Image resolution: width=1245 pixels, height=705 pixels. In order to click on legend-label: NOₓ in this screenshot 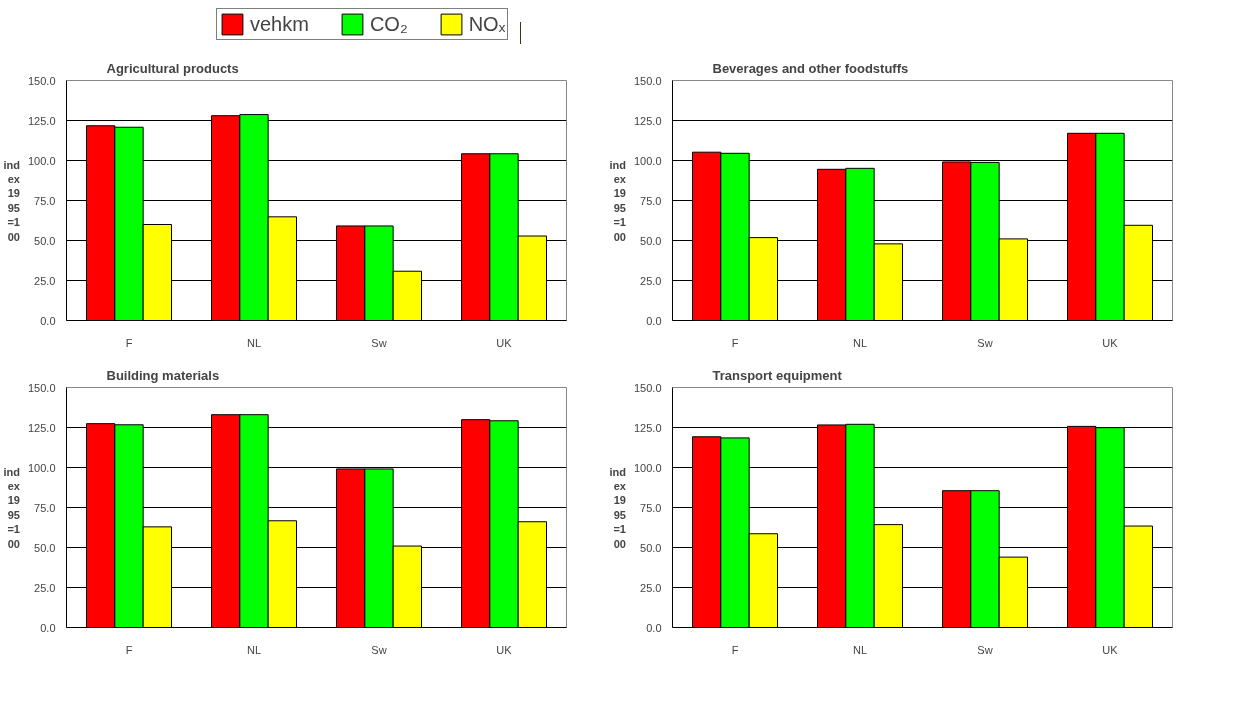, I will do `click(487, 24)`.